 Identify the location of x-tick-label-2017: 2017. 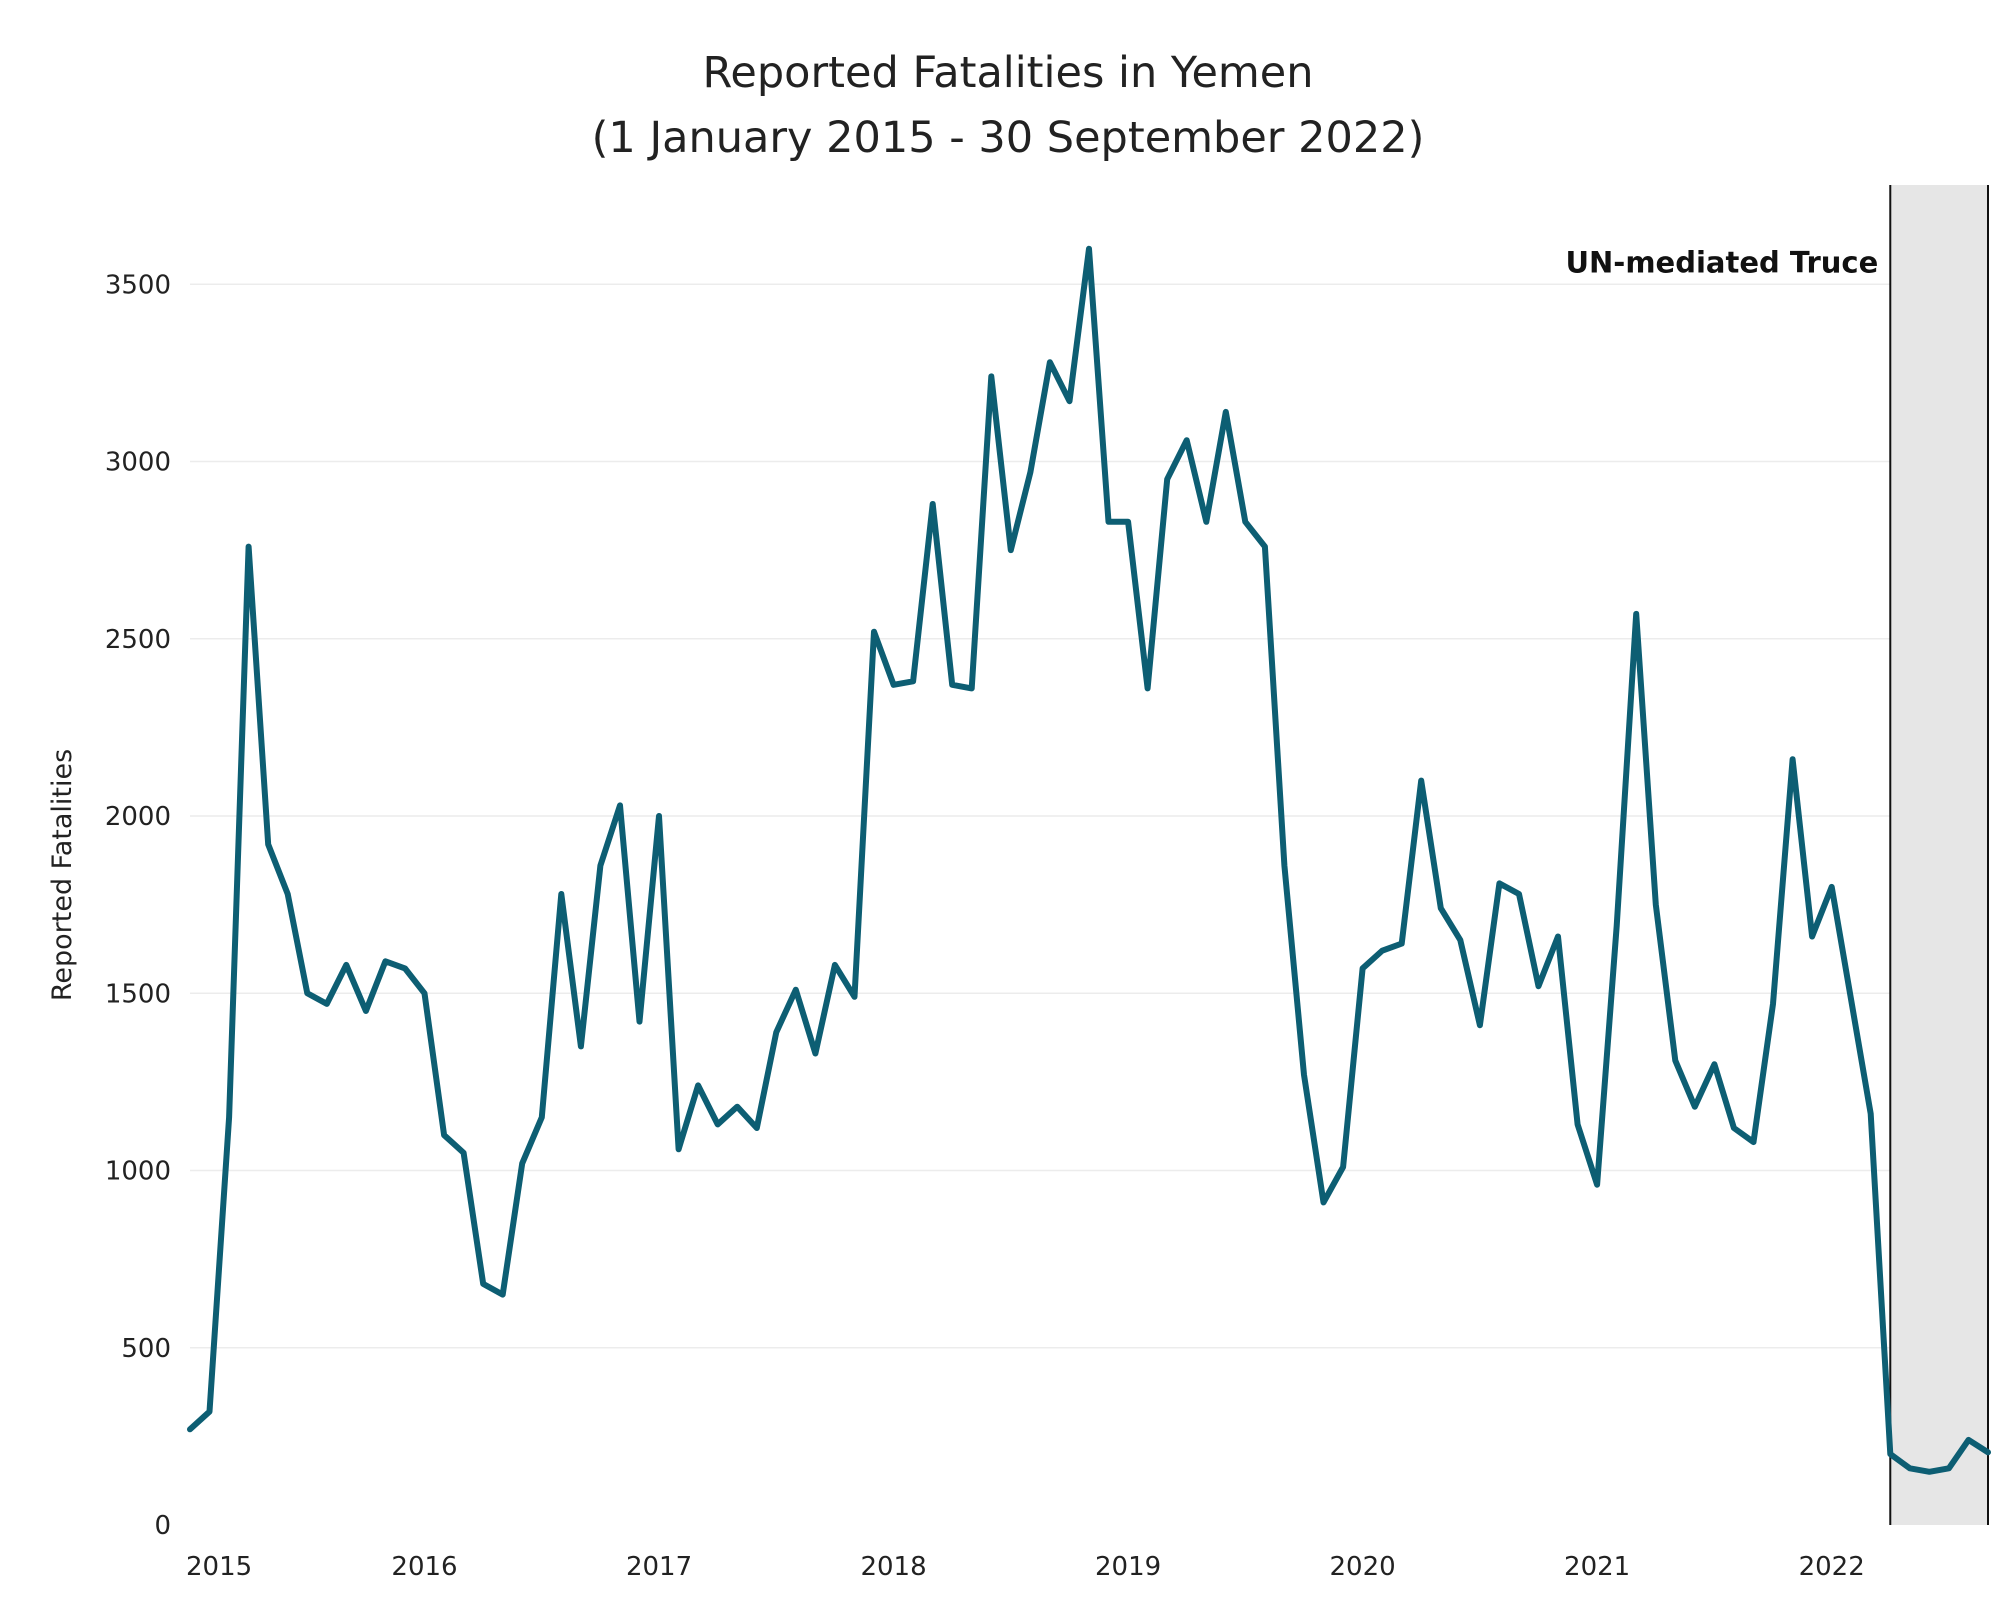
(659, 1567).